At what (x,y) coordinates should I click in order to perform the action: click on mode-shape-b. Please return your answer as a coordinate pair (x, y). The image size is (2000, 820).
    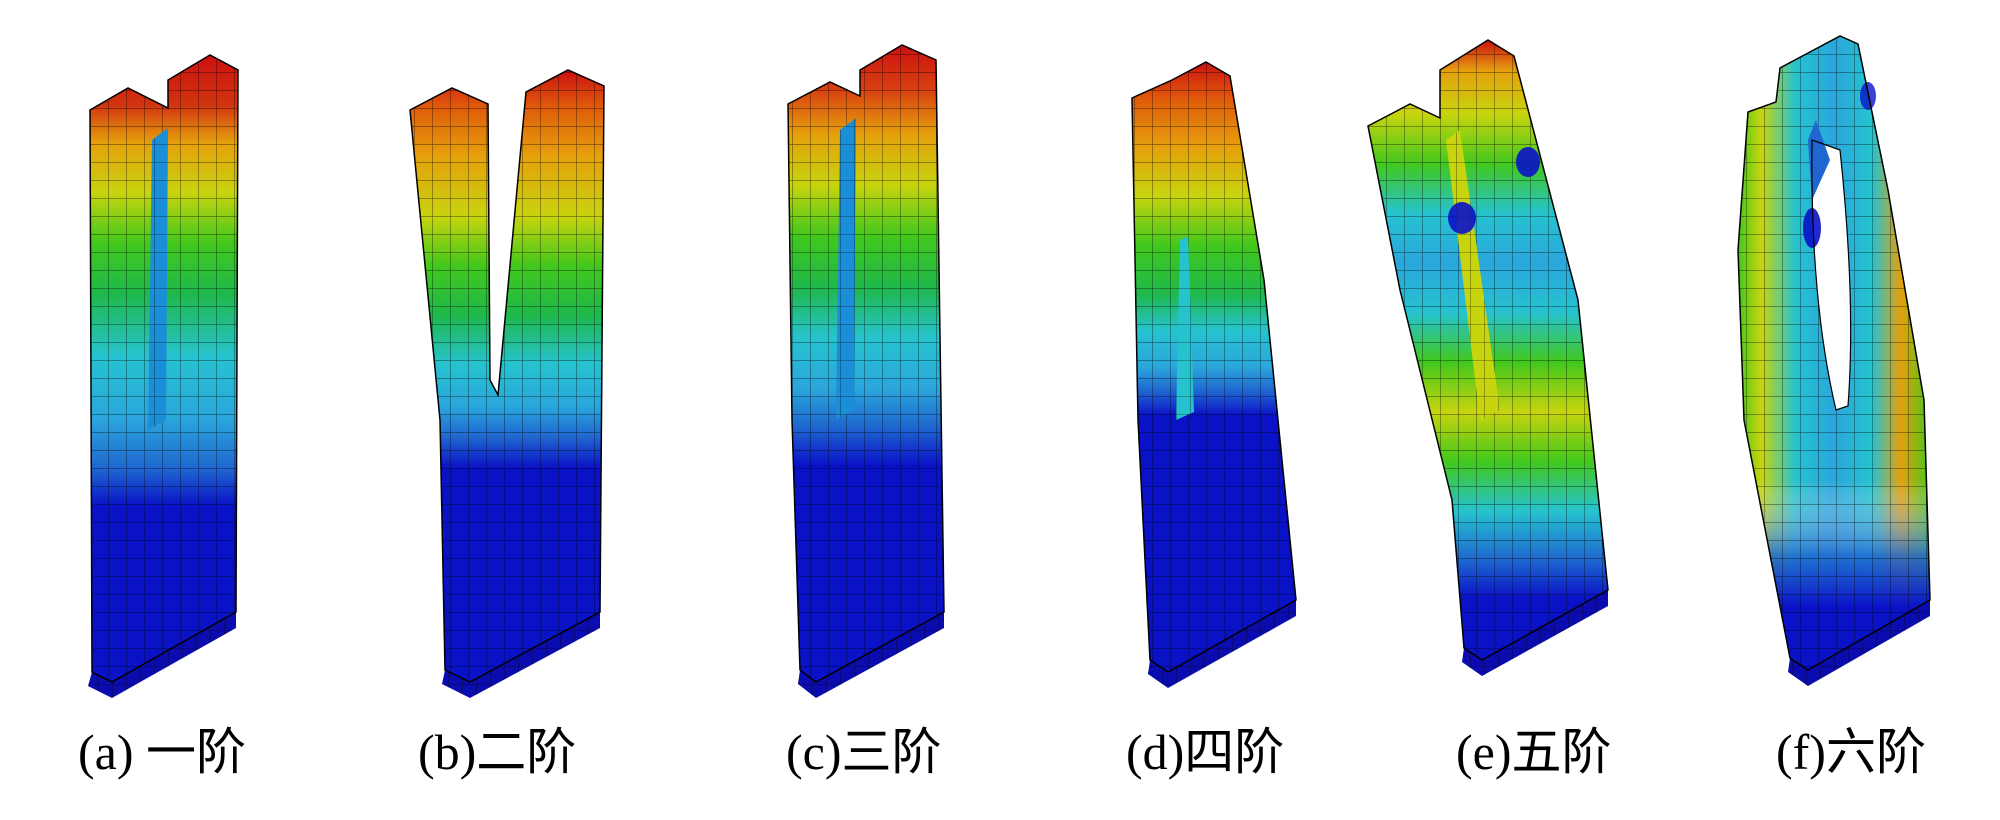
    Looking at the image, I should click on (507, 383).